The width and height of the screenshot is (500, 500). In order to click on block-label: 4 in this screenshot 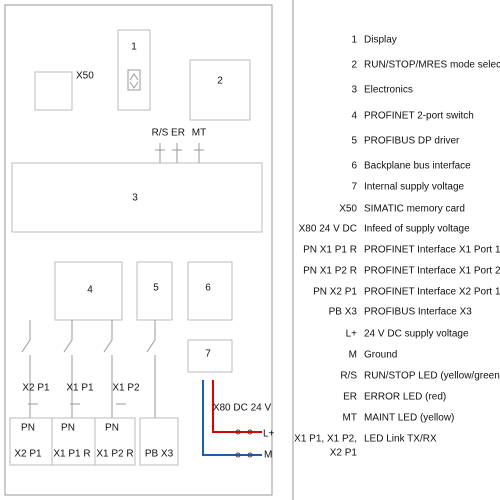, I will do `click(90, 290)`.